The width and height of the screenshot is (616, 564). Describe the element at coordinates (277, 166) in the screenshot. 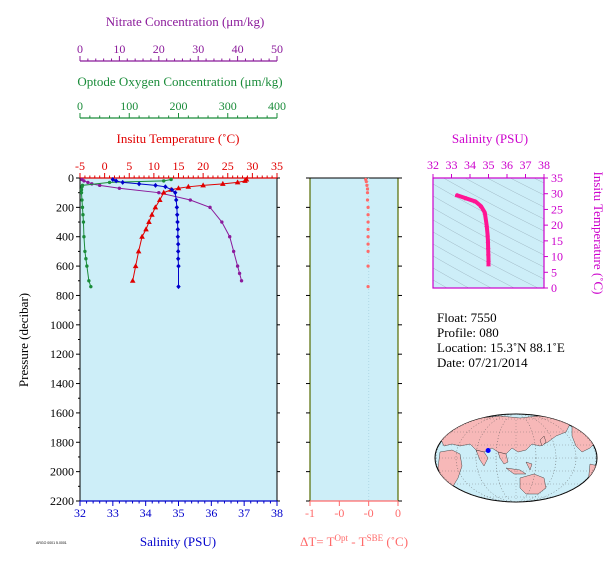

I see `temperature-tick-label: 35` at that location.